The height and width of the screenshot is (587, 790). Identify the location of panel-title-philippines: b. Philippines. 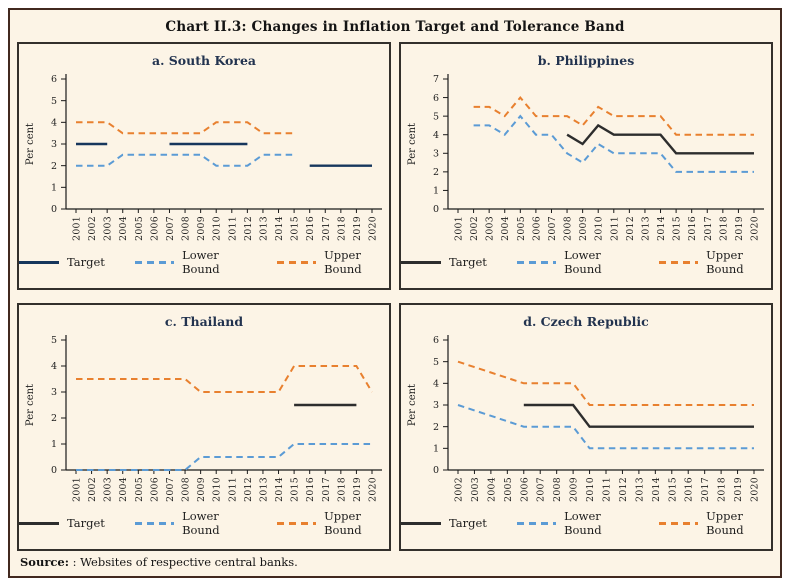
(586, 60).